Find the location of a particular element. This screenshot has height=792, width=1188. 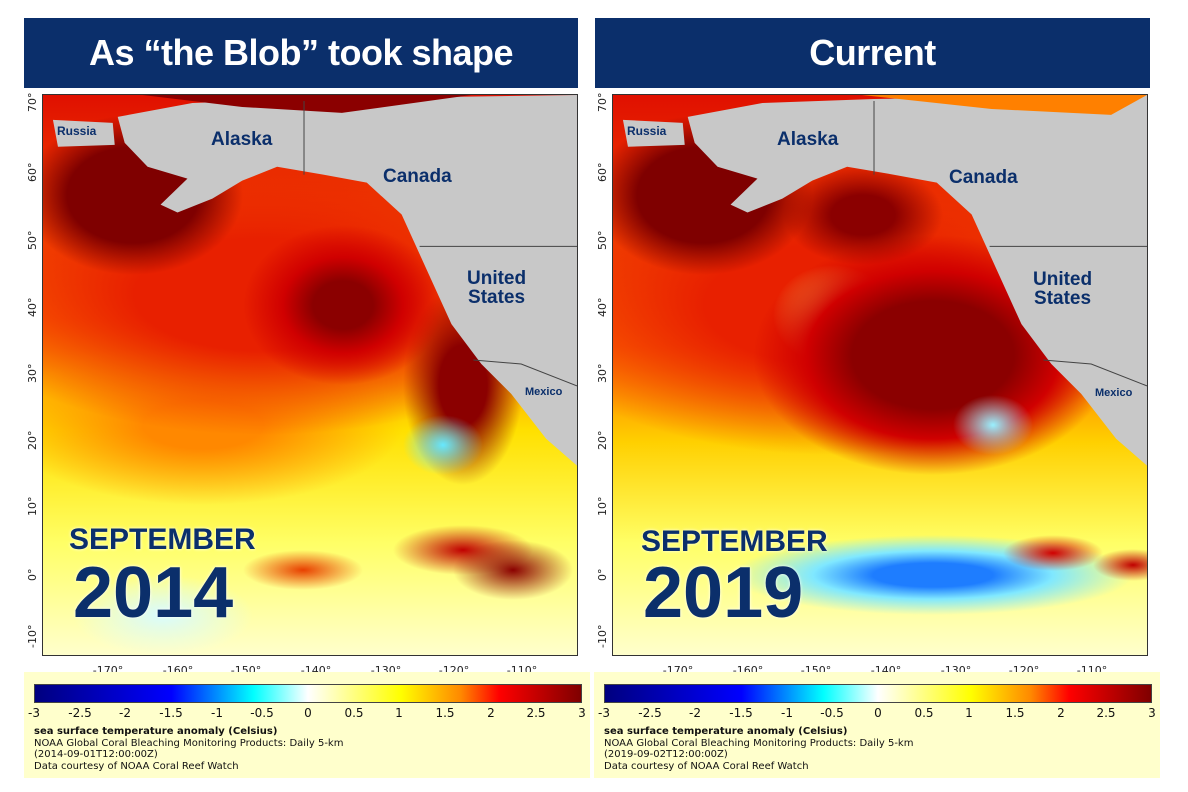

panel-title: Current is located at coordinates (872, 53).